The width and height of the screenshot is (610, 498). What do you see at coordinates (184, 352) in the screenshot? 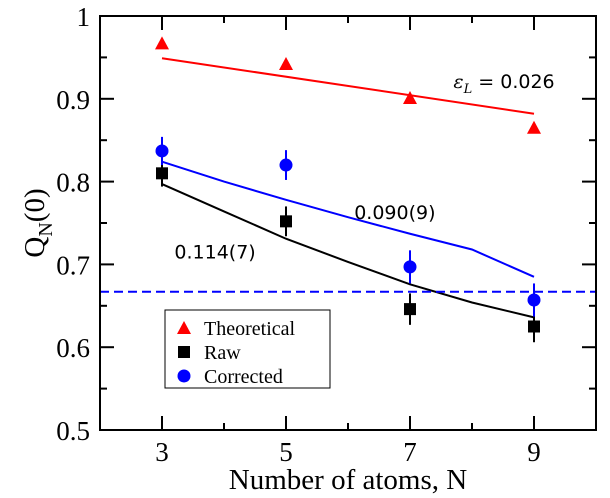
I see `legend-marker-raw` at bounding box center [184, 352].